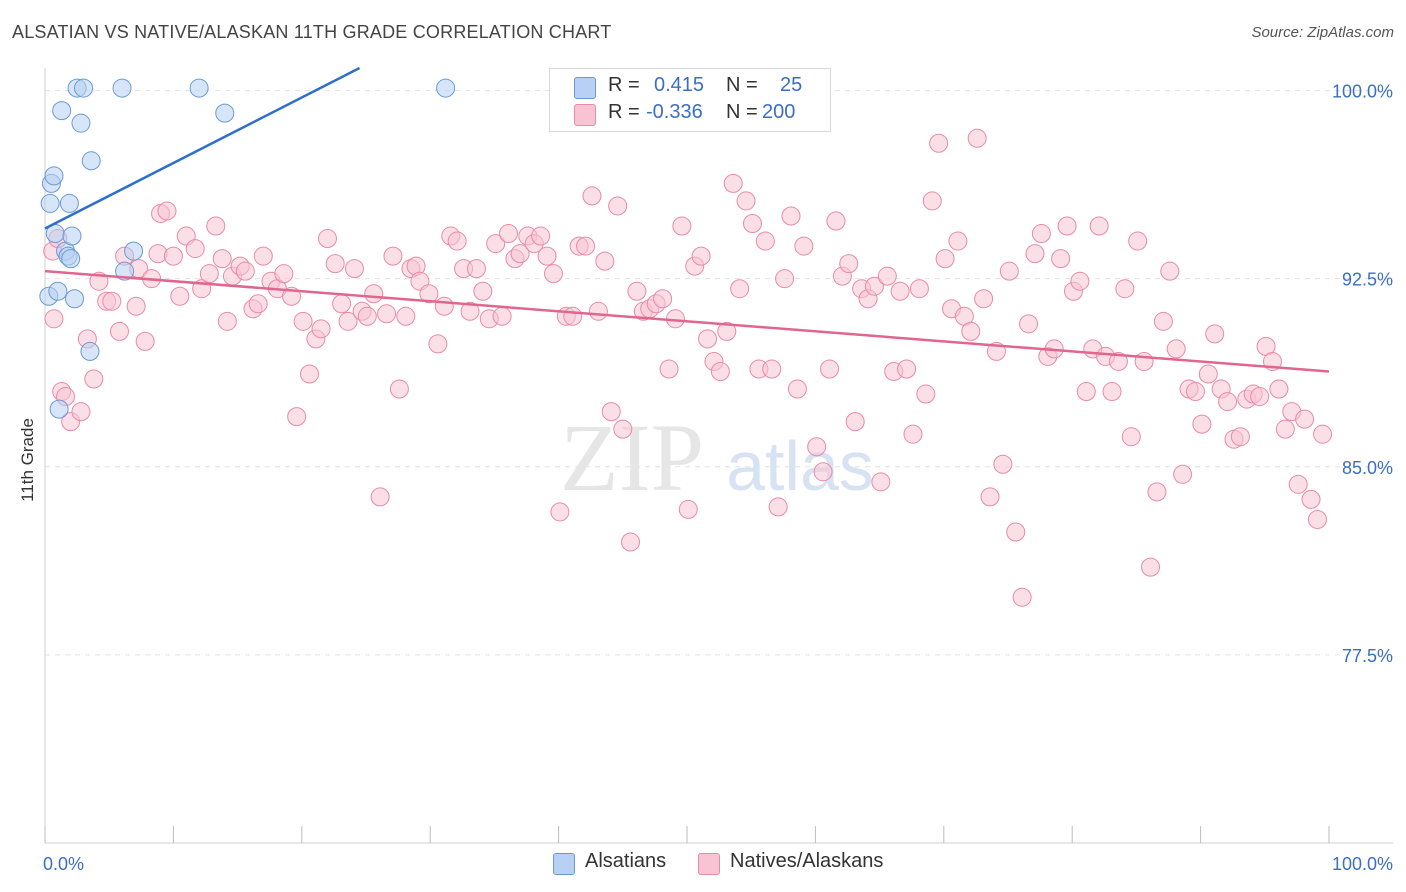  What do you see at coordinates (626, 861) in the screenshot?
I see `legend-label-alsatians: Alsatians` at bounding box center [626, 861].